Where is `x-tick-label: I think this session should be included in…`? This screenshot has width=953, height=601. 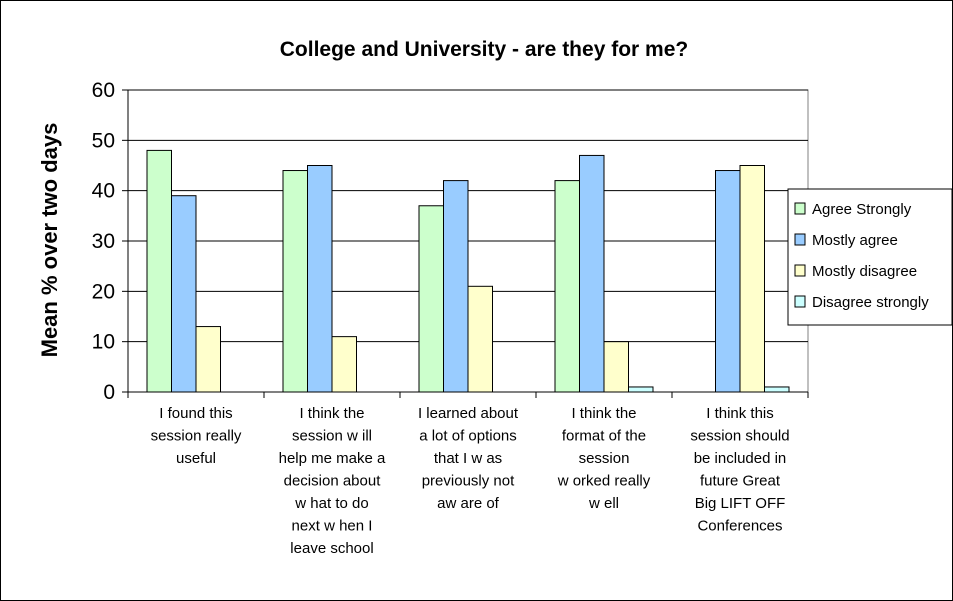
x-tick-label: I think this session should be included in… is located at coordinates (739, 470).